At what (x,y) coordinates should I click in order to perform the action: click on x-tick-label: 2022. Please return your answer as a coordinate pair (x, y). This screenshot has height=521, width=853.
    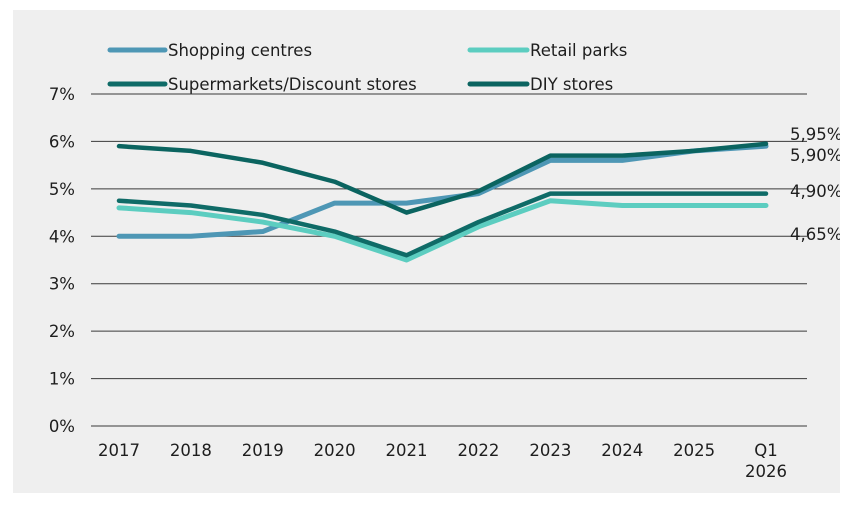
    Looking at the image, I should click on (478, 450).